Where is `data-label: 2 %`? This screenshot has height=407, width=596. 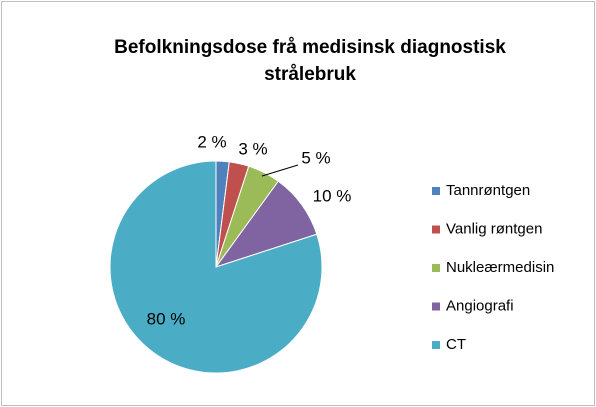 data-label: 2 % is located at coordinates (211, 141).